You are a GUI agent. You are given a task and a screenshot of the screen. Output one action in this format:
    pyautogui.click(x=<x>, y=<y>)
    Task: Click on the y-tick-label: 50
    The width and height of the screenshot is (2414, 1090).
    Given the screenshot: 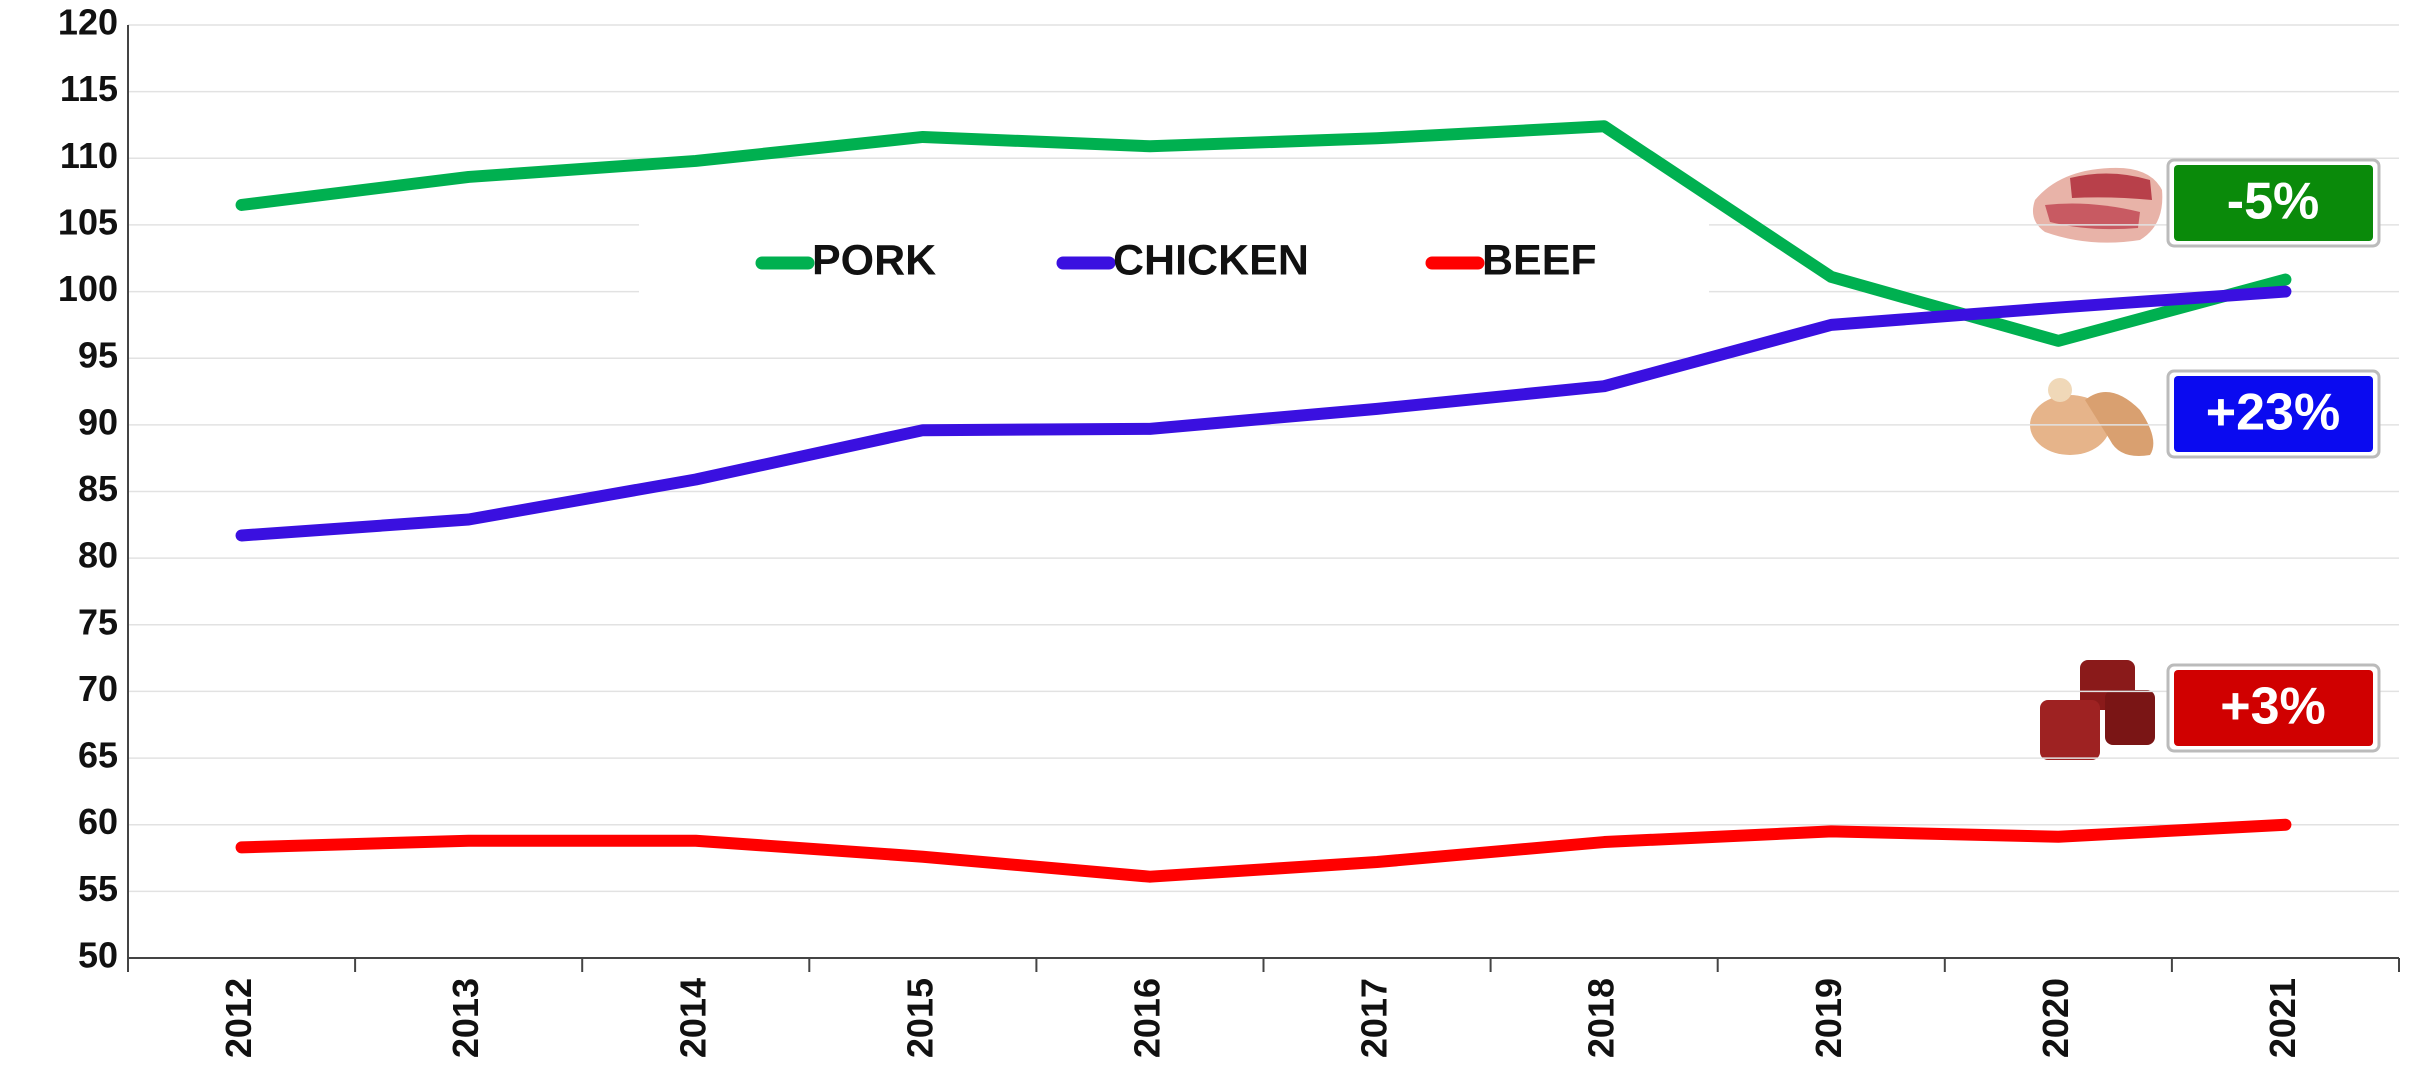 What is the action you would take?
    pyautogui.click(x=98, y=955)
    